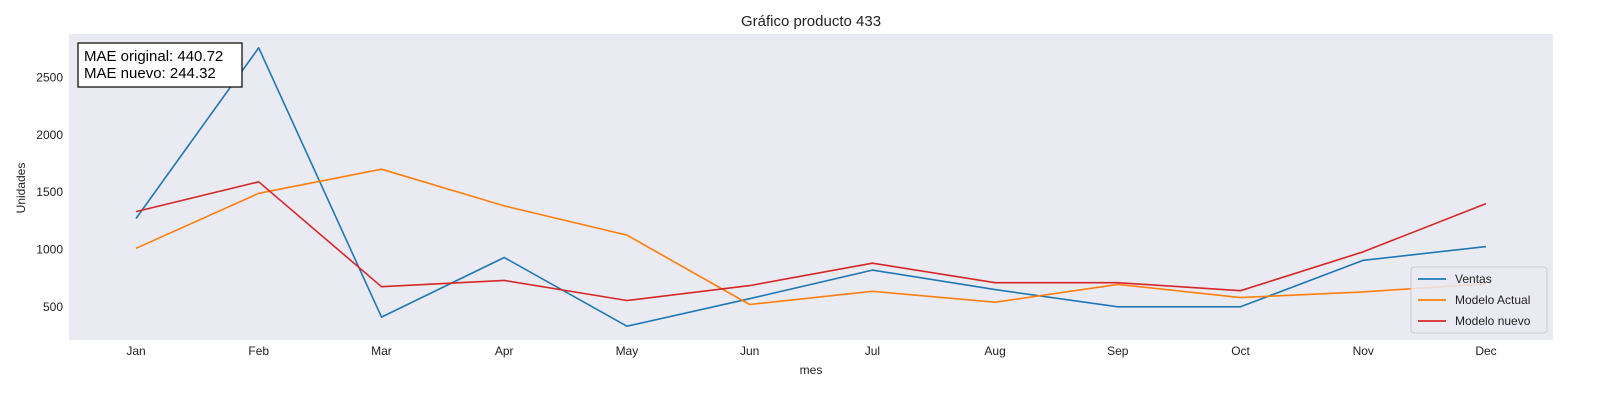  I want to click on annotation-line-2: MAE nuevo: 244.32, so click(150, 73).